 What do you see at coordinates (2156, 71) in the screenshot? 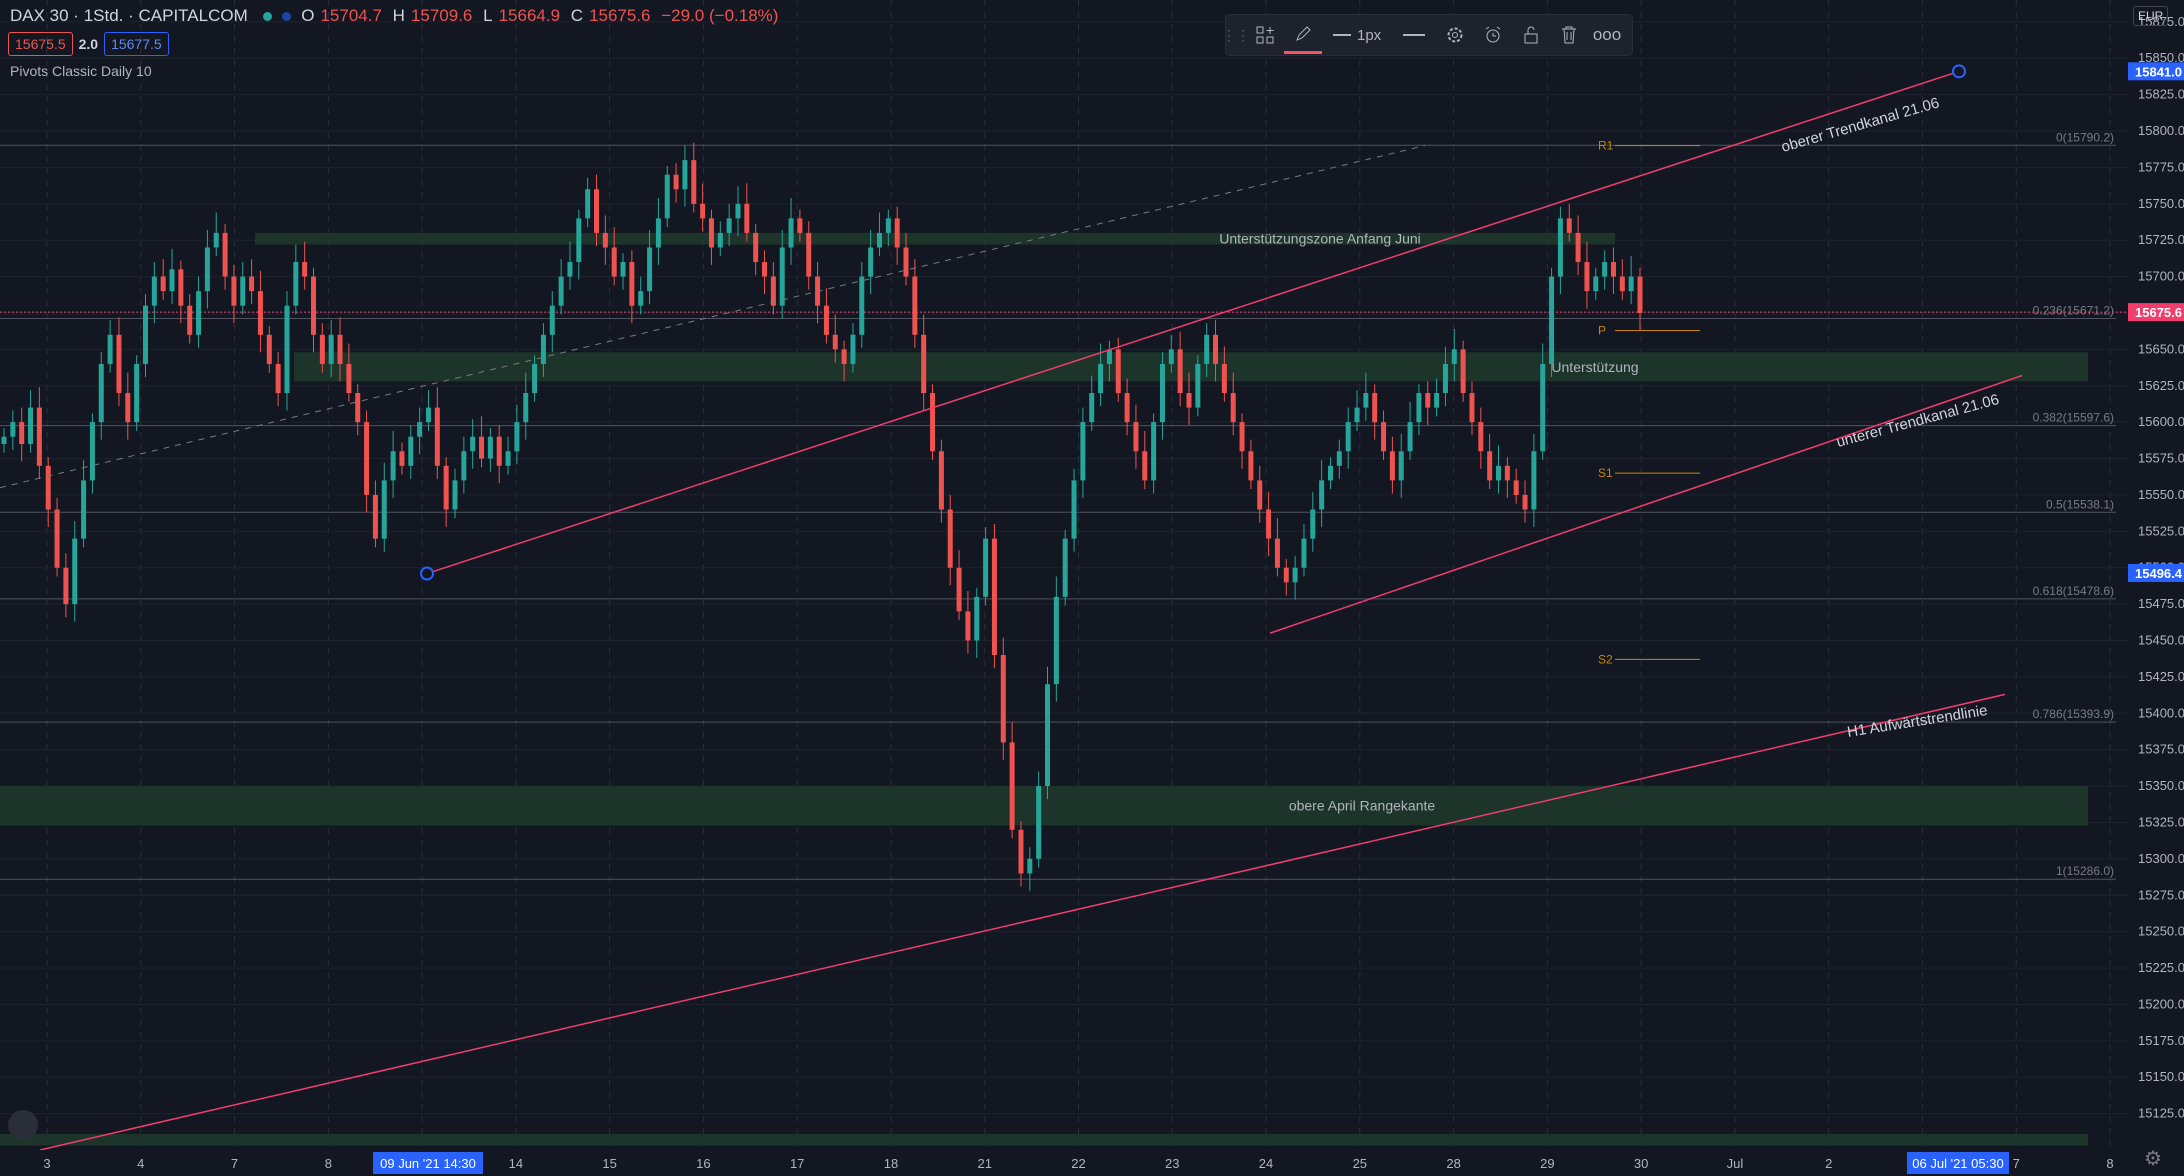
I see `crosshair-top-tag-bg` at bounding box center [2156, 71].